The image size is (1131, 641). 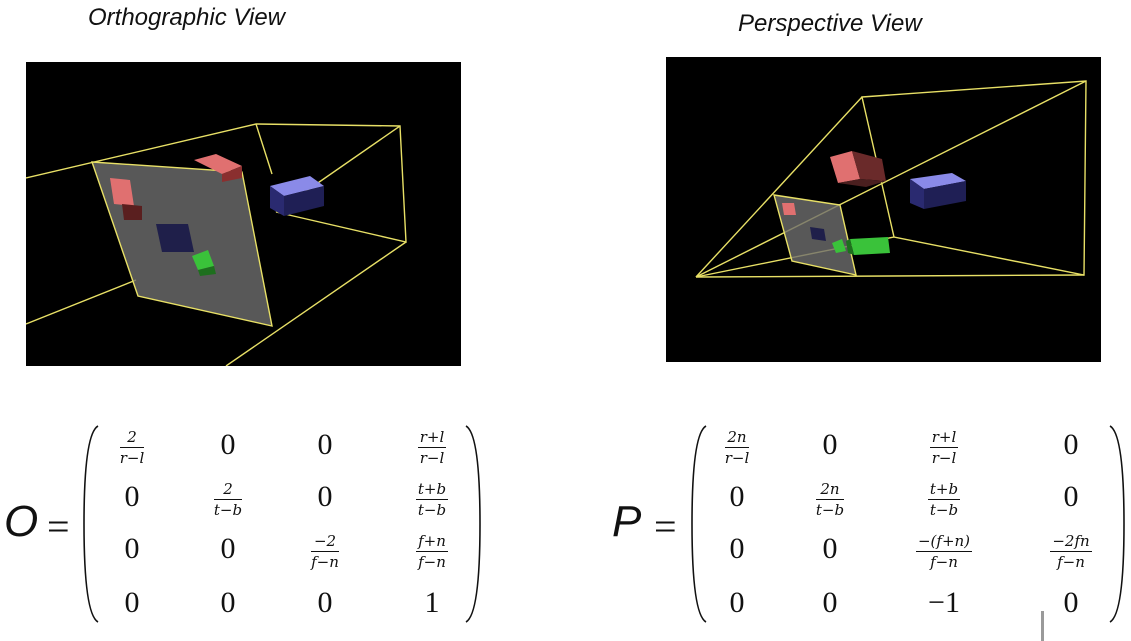 What do you see at coordinates (325, 543) in the screenshot?
I see `fraction-numerator: −2` at bounding box center [325, 543].